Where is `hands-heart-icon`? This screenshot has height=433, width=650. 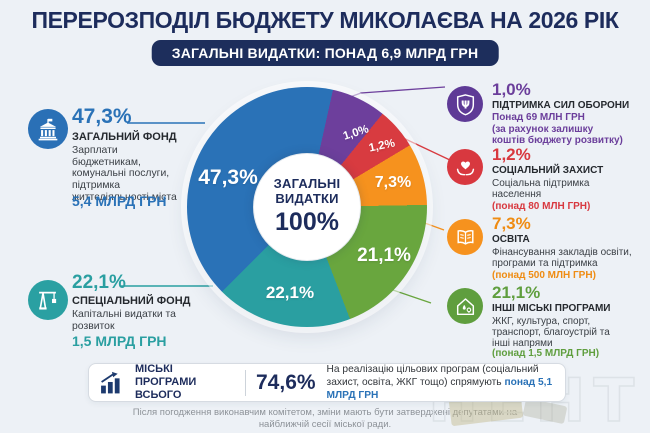
hands-heart-icon is located at coordinates (465, 167).